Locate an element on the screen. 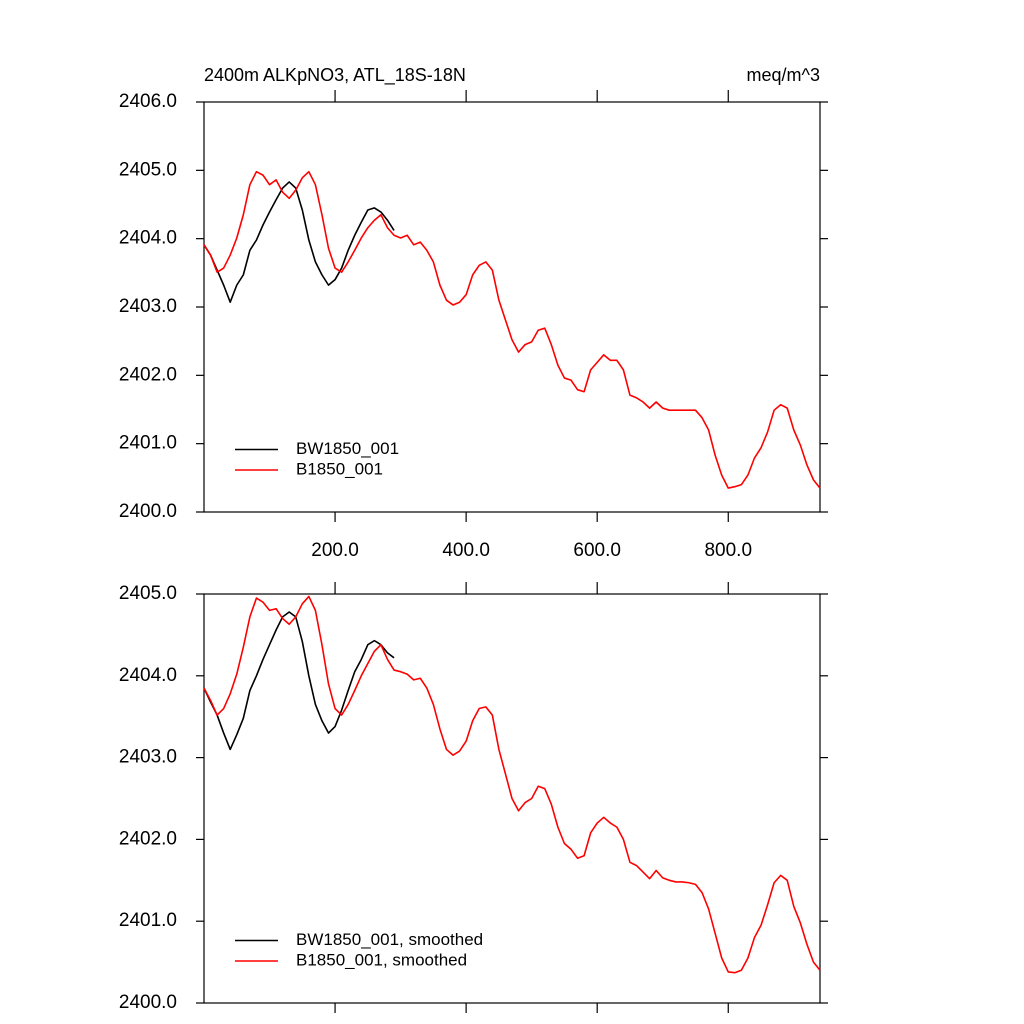 The image size is (1024, 1024). y-tick-label: 2406.0 is located at coordinates (148, 101).